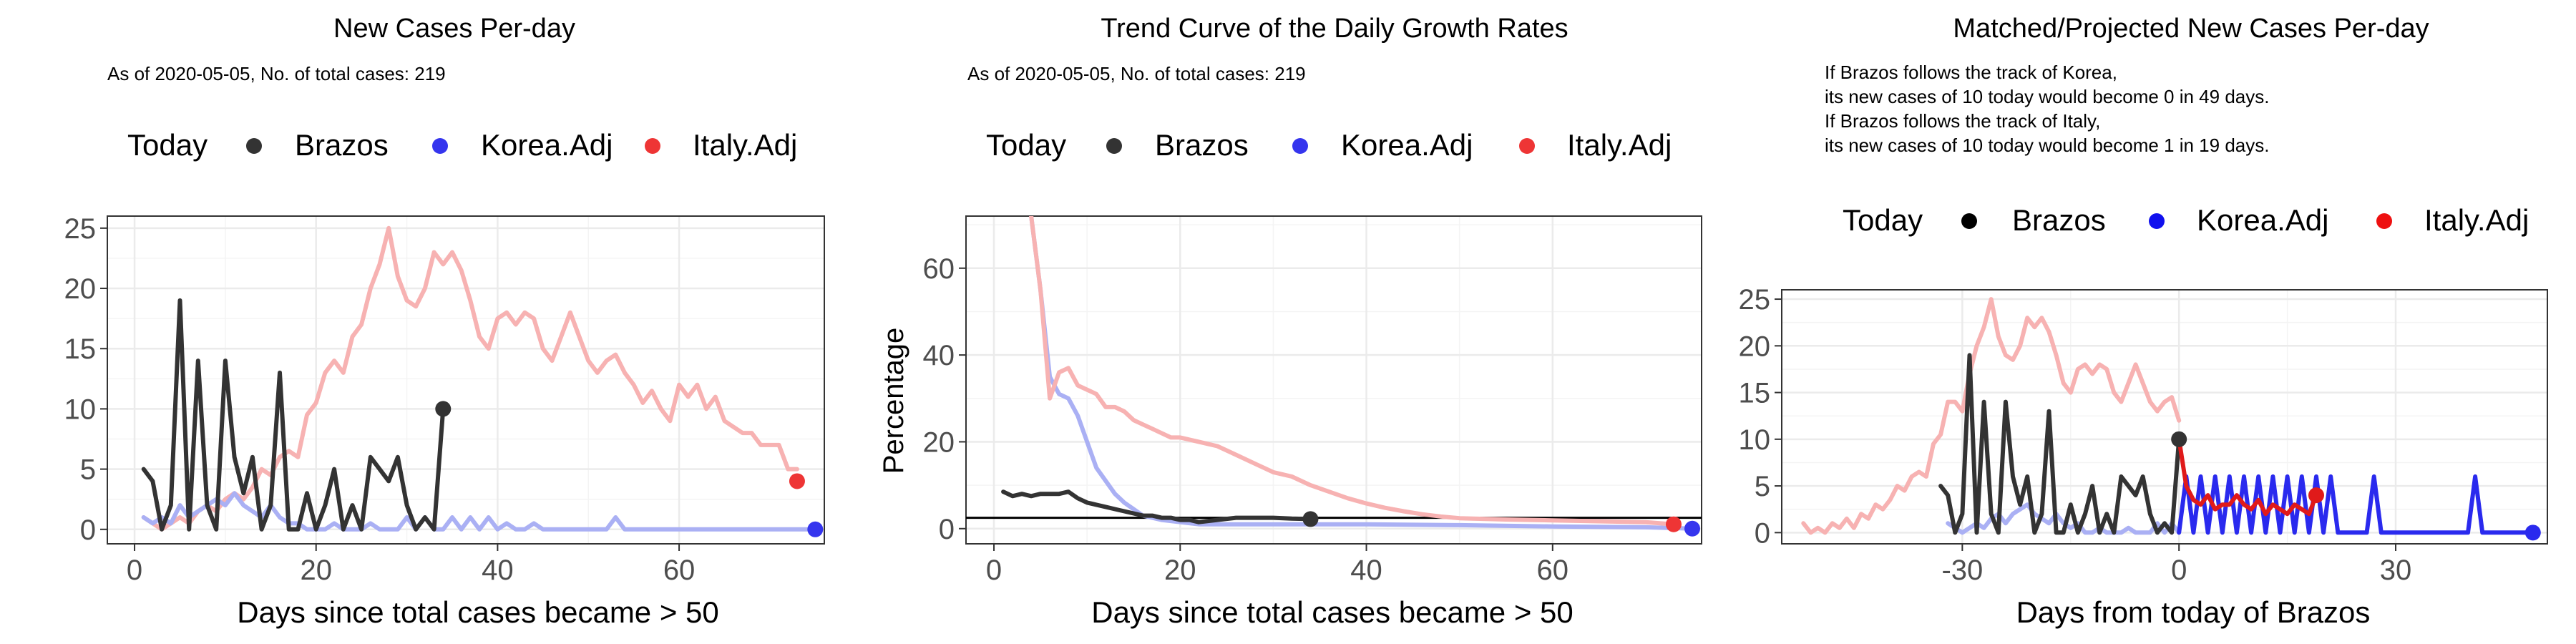 The image size is (2576, 644). What do you see at coordinates (894, 401) in the screenshot?
I see `y-axis-title: Percentage` at bounding box center [894, 401].